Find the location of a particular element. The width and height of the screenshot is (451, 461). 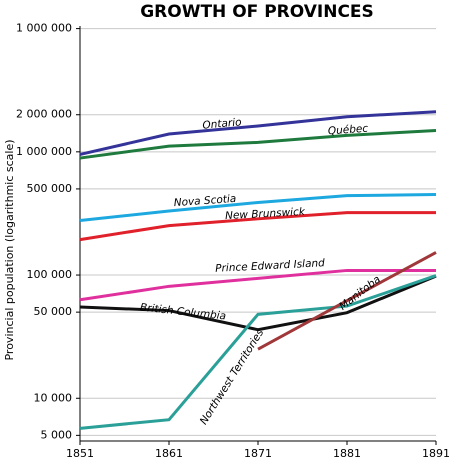

chart-title: GROWTH OF PROVINCES is located at coordinates (257, 12).